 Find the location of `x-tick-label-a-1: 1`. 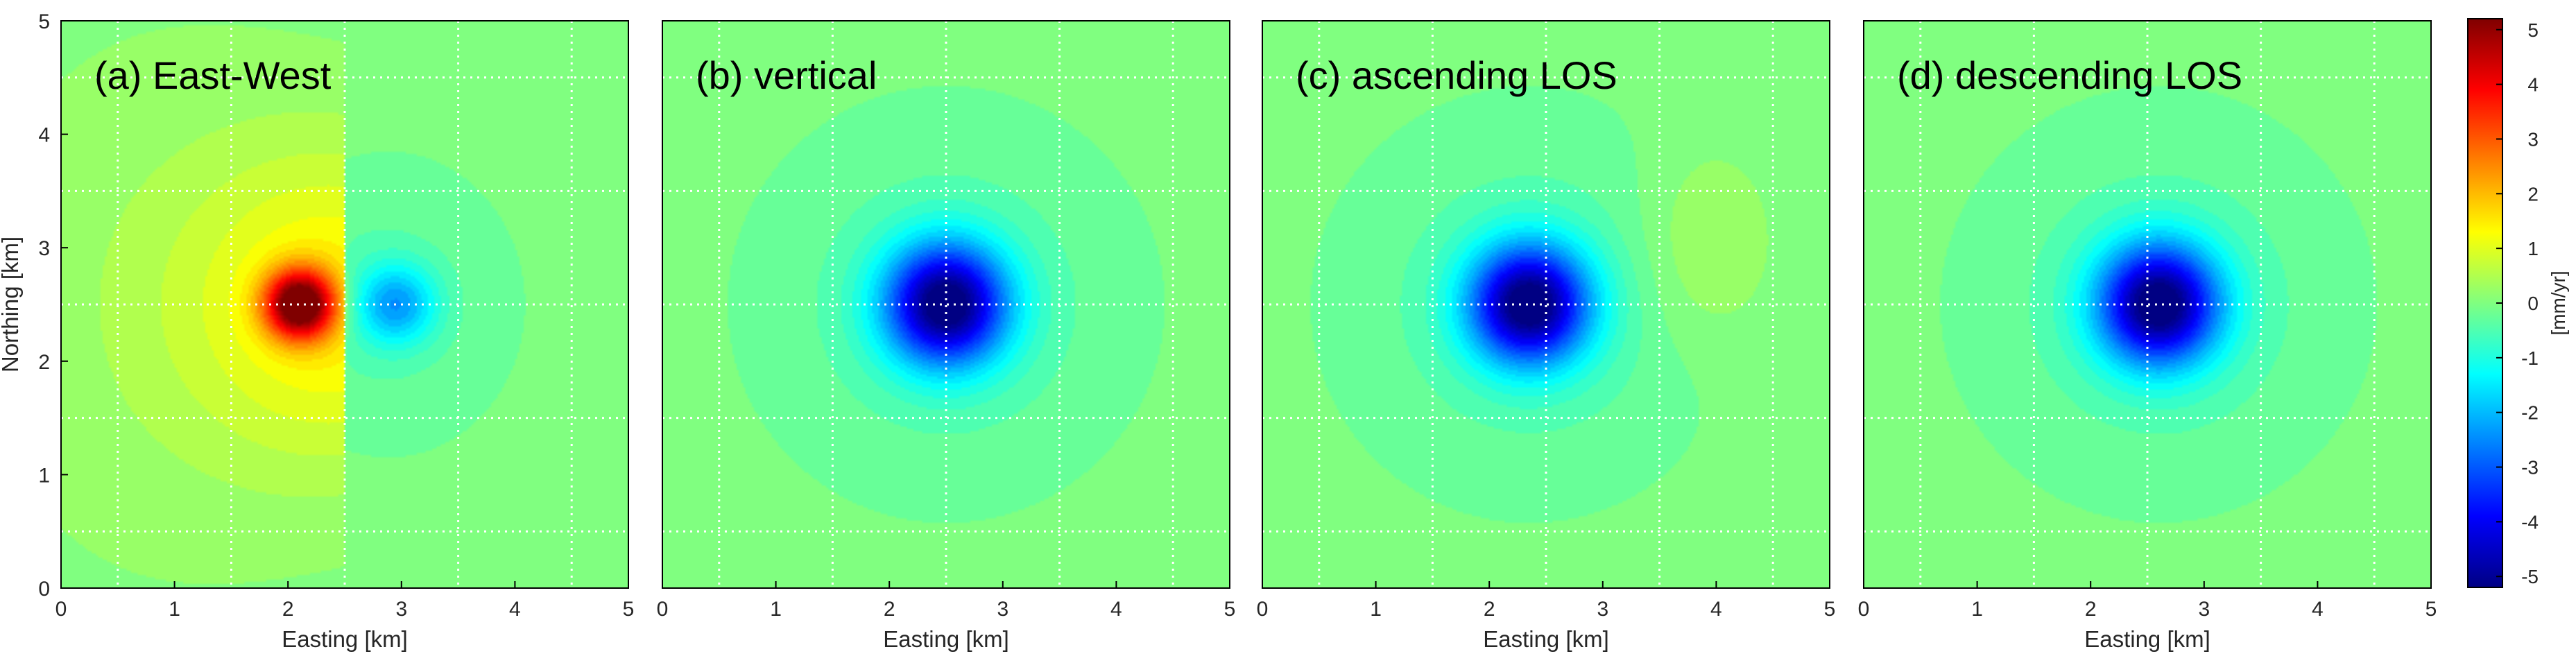

x-tick-label-a-1: 1 is located at coordinates (174, 610).